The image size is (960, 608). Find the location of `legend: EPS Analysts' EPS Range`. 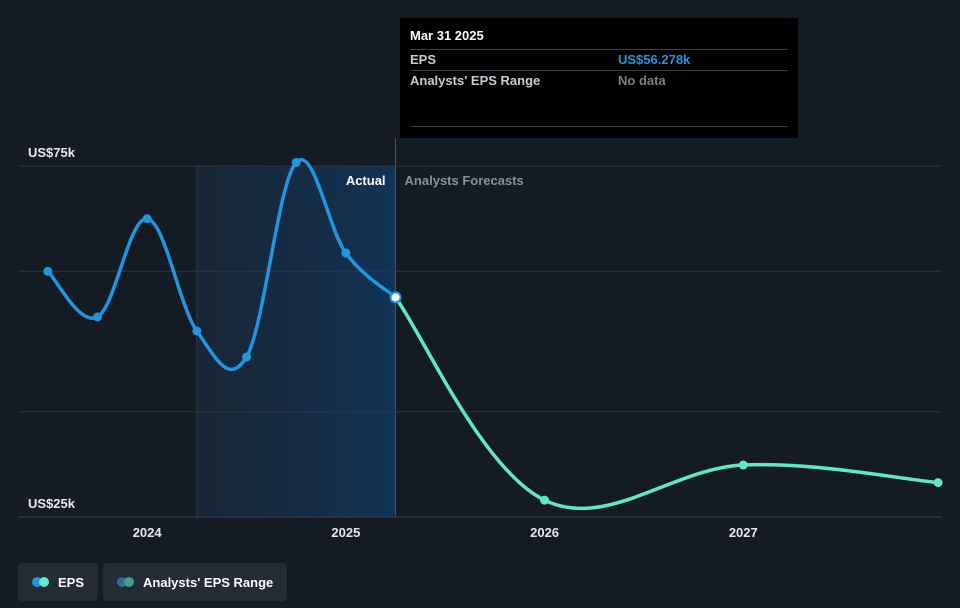

legend: EPS Analysts' EPS Range is located at coordinates (153, 582).